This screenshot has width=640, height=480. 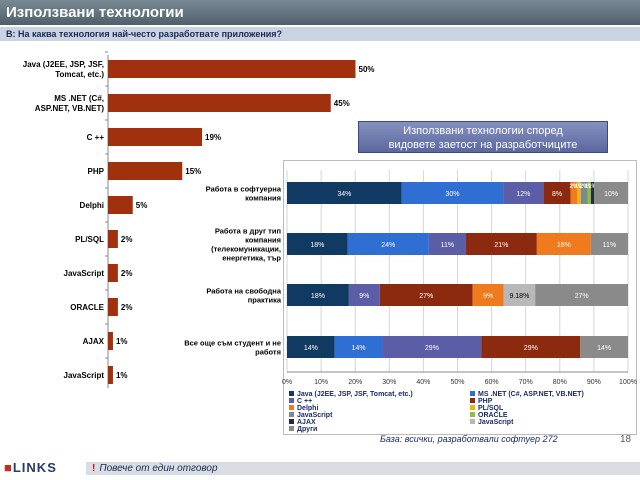 I want to click on page-number: 18, so click(x=626, y=439).